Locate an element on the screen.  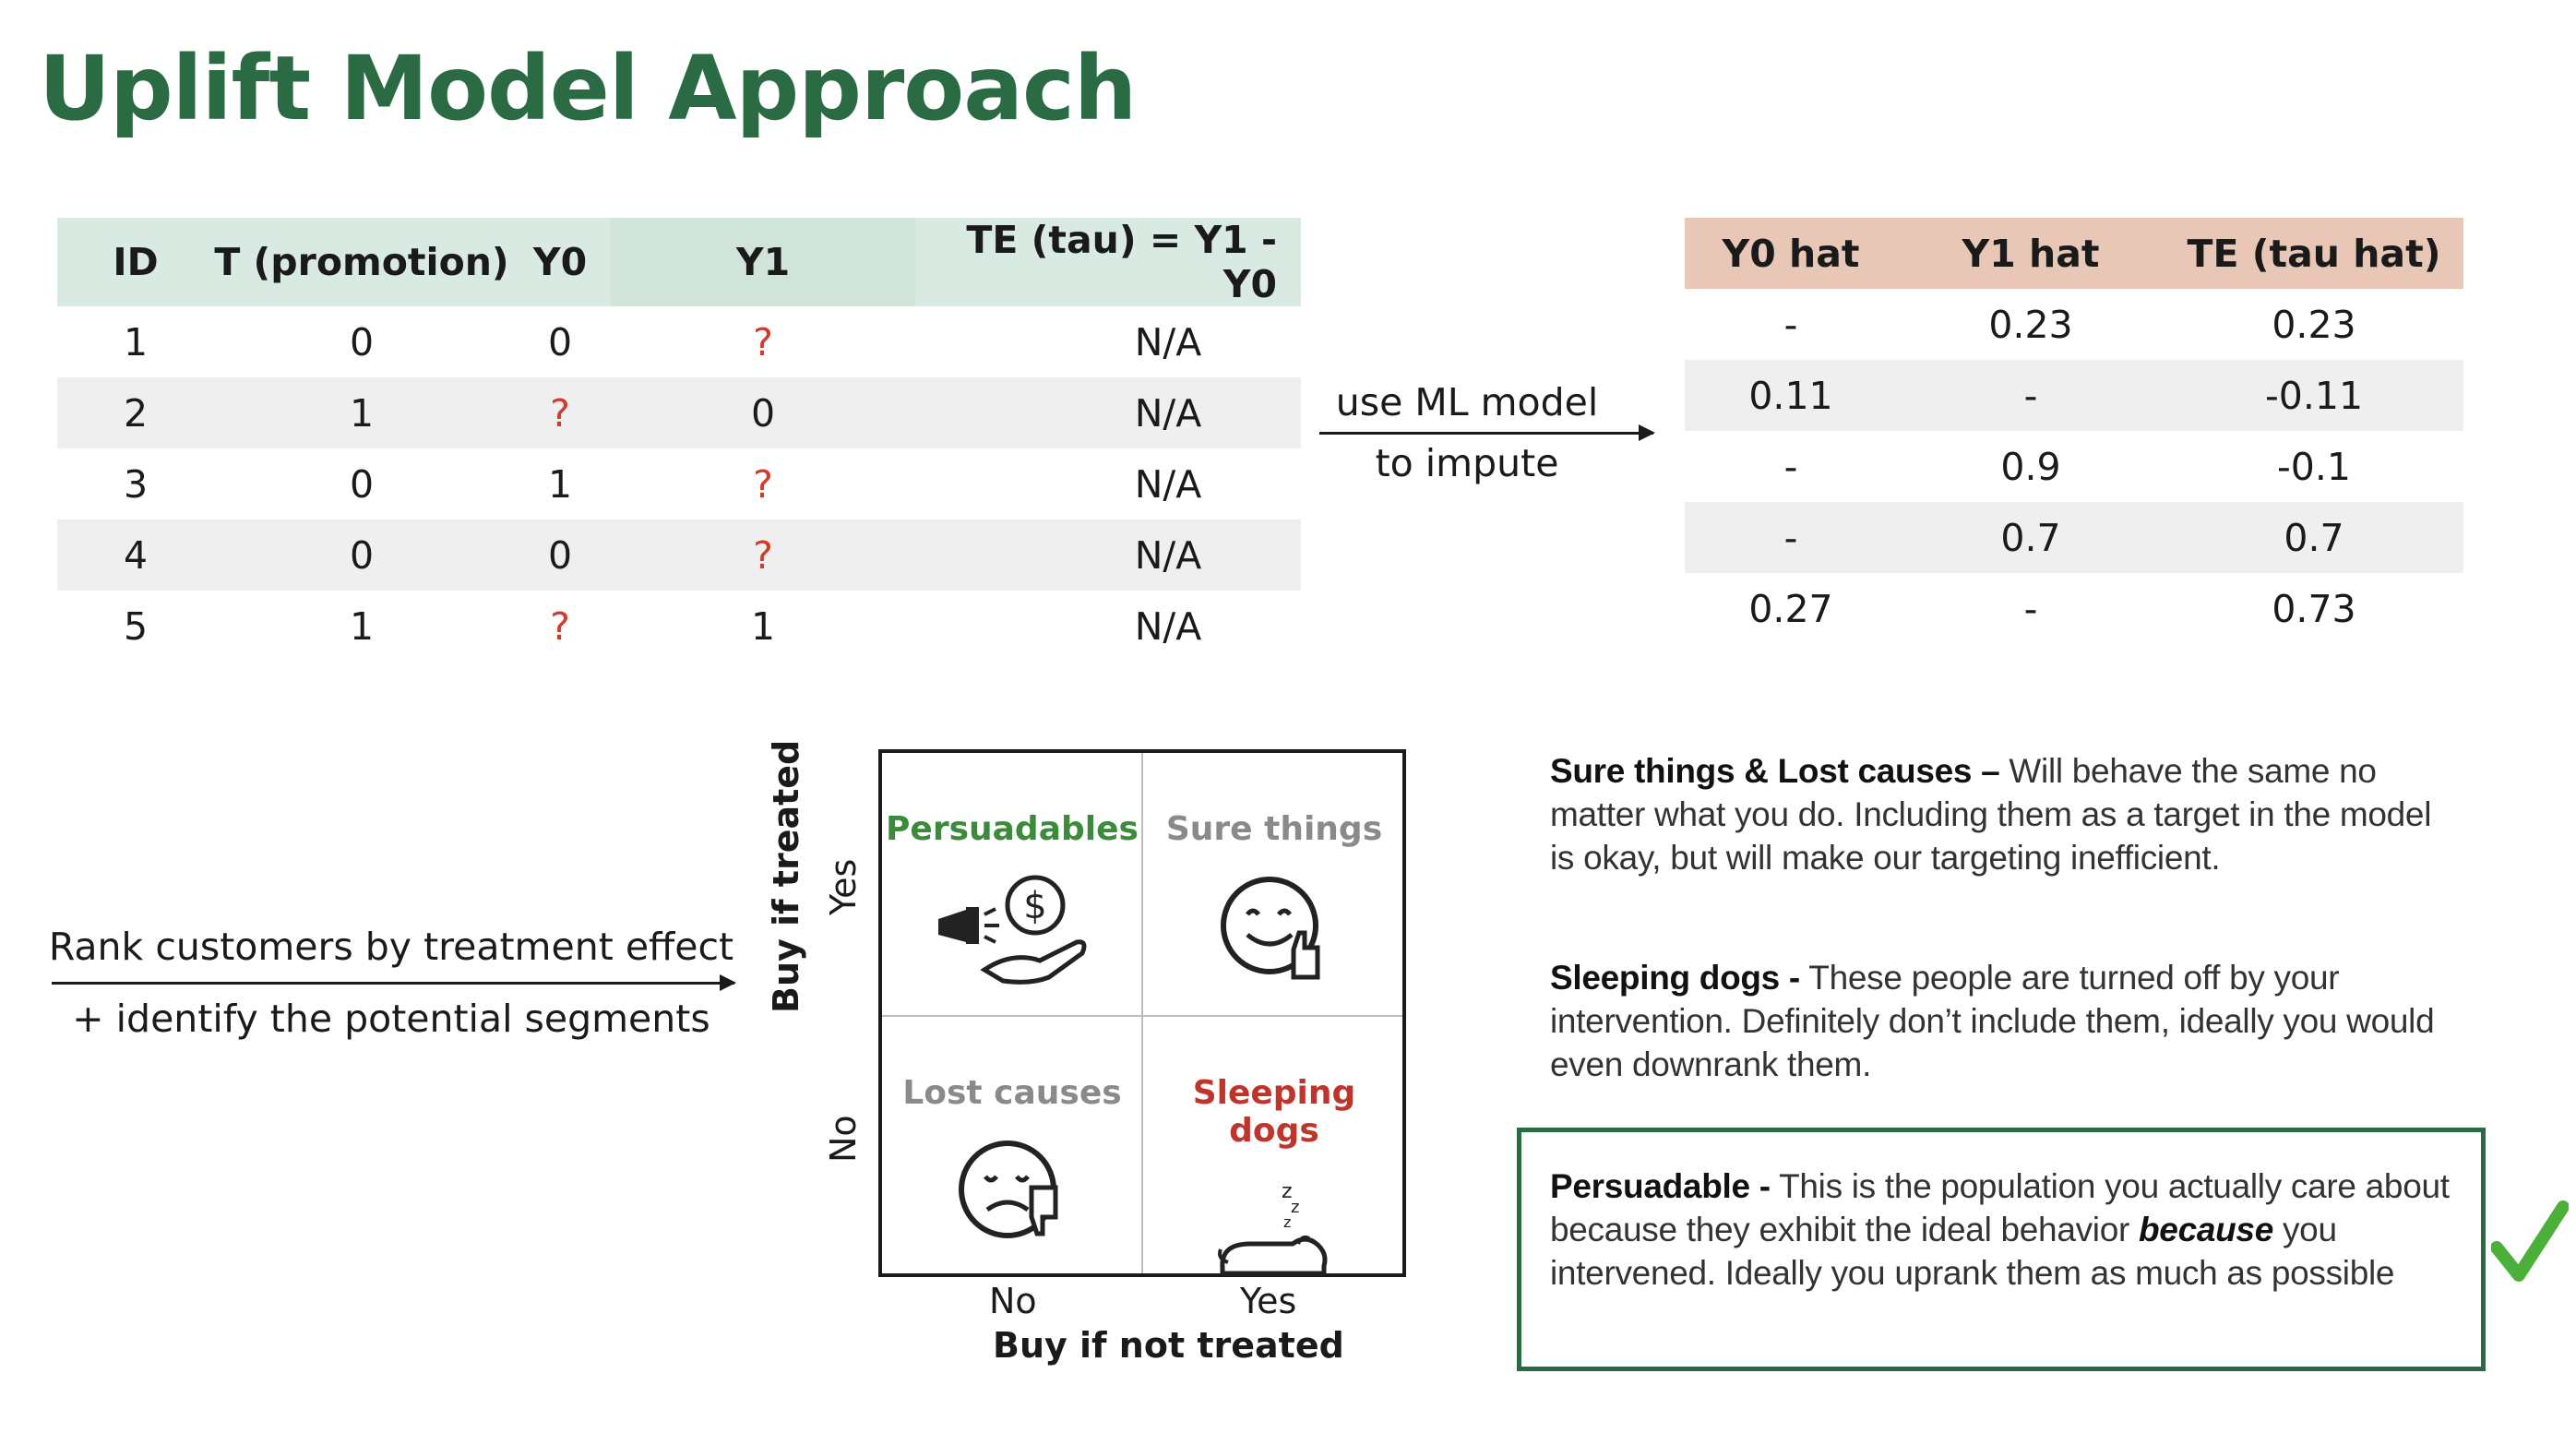
cell-y0-hat: 0.11 is located at coordinates (1790, 395).